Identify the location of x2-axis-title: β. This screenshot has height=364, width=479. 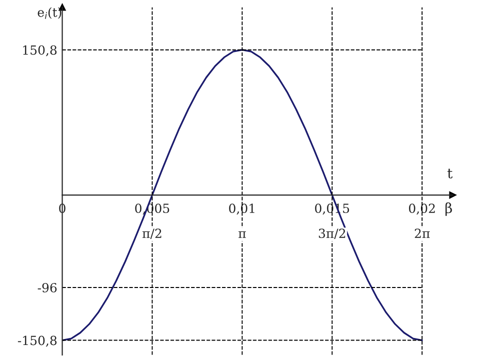
(449, 209).